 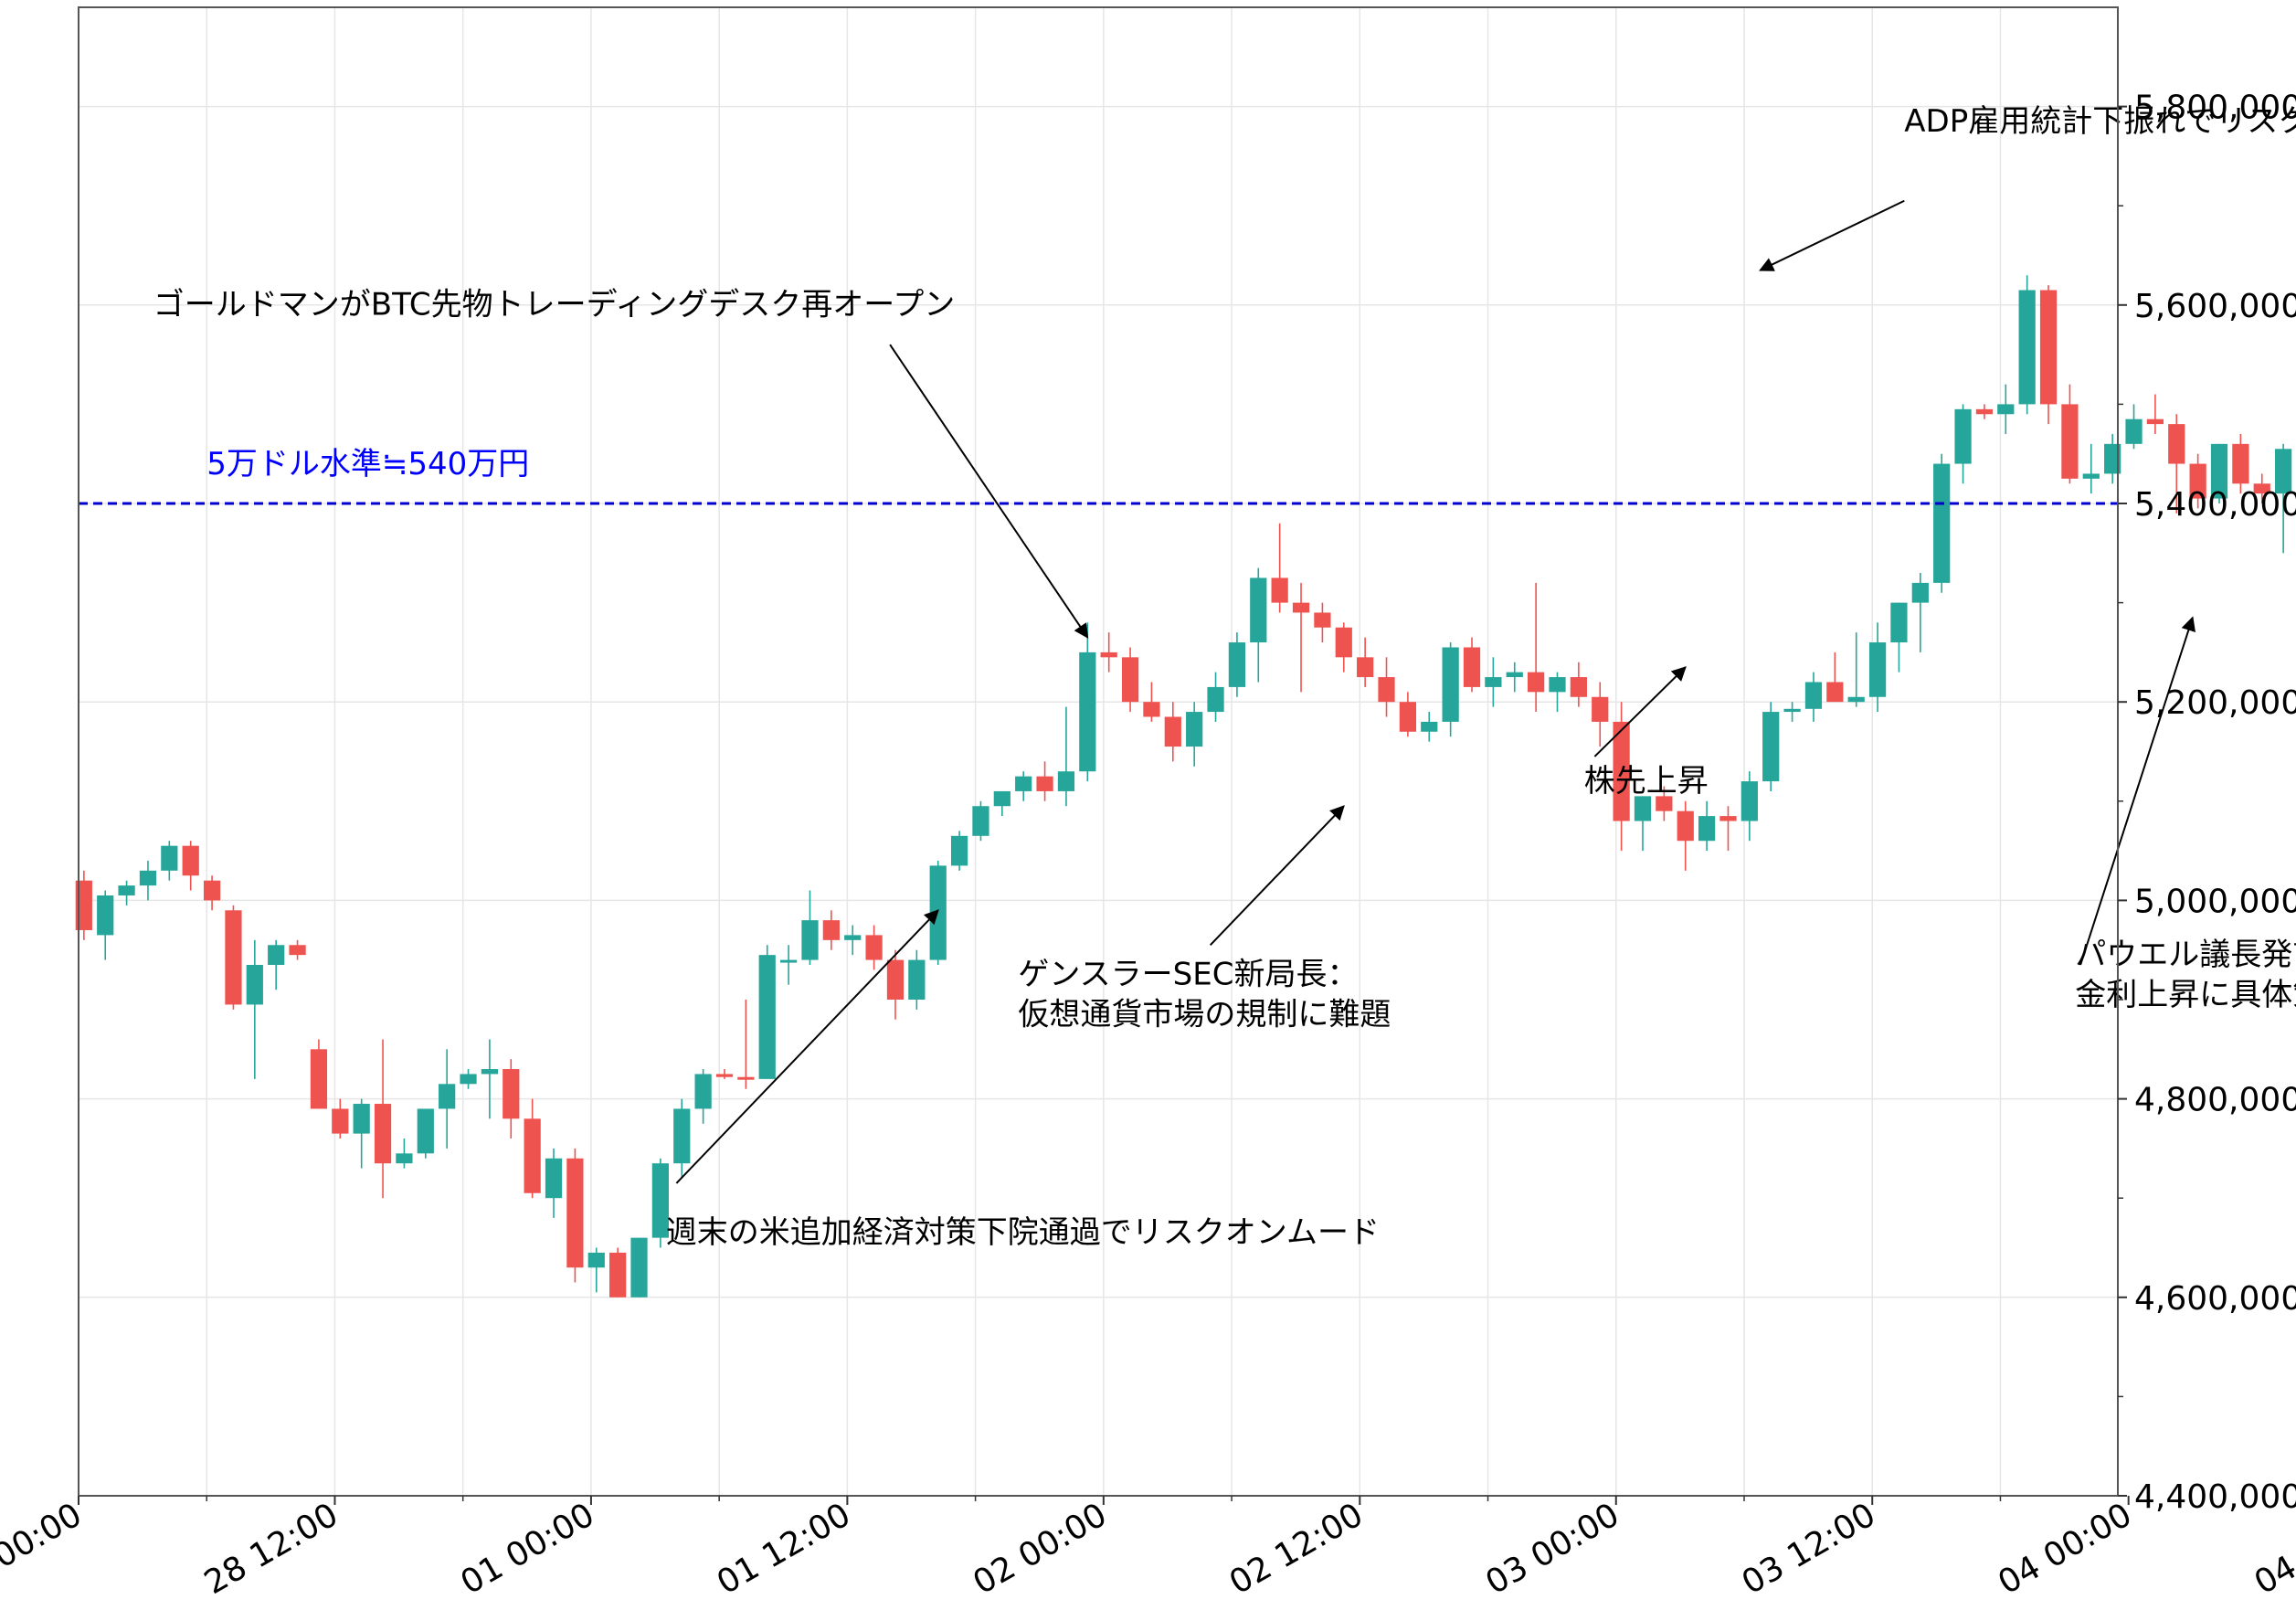 I want to click on annotation-text: パウエル議長発言： 金利上昇に具体策示さず失望感, so click(x=2185, y=975).